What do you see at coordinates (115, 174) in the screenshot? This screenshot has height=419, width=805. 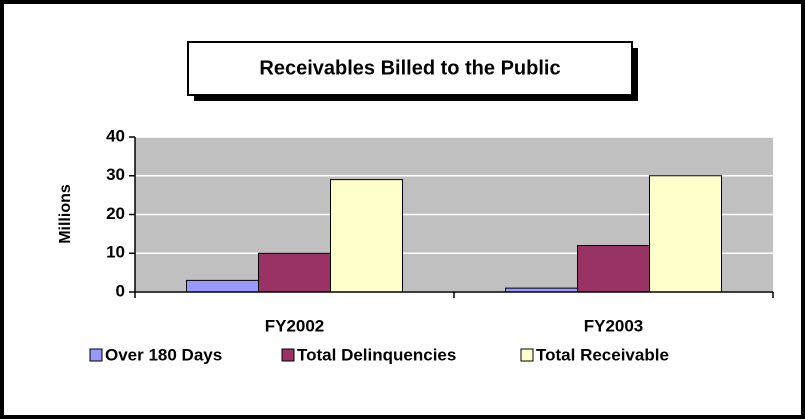 I see `y-tick-label: 30` at bounding box center [115, 174].